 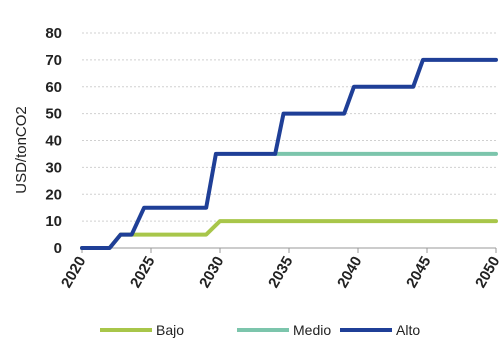 I want to click on x-tick-2050: 2050, so click(x=486, y=272).